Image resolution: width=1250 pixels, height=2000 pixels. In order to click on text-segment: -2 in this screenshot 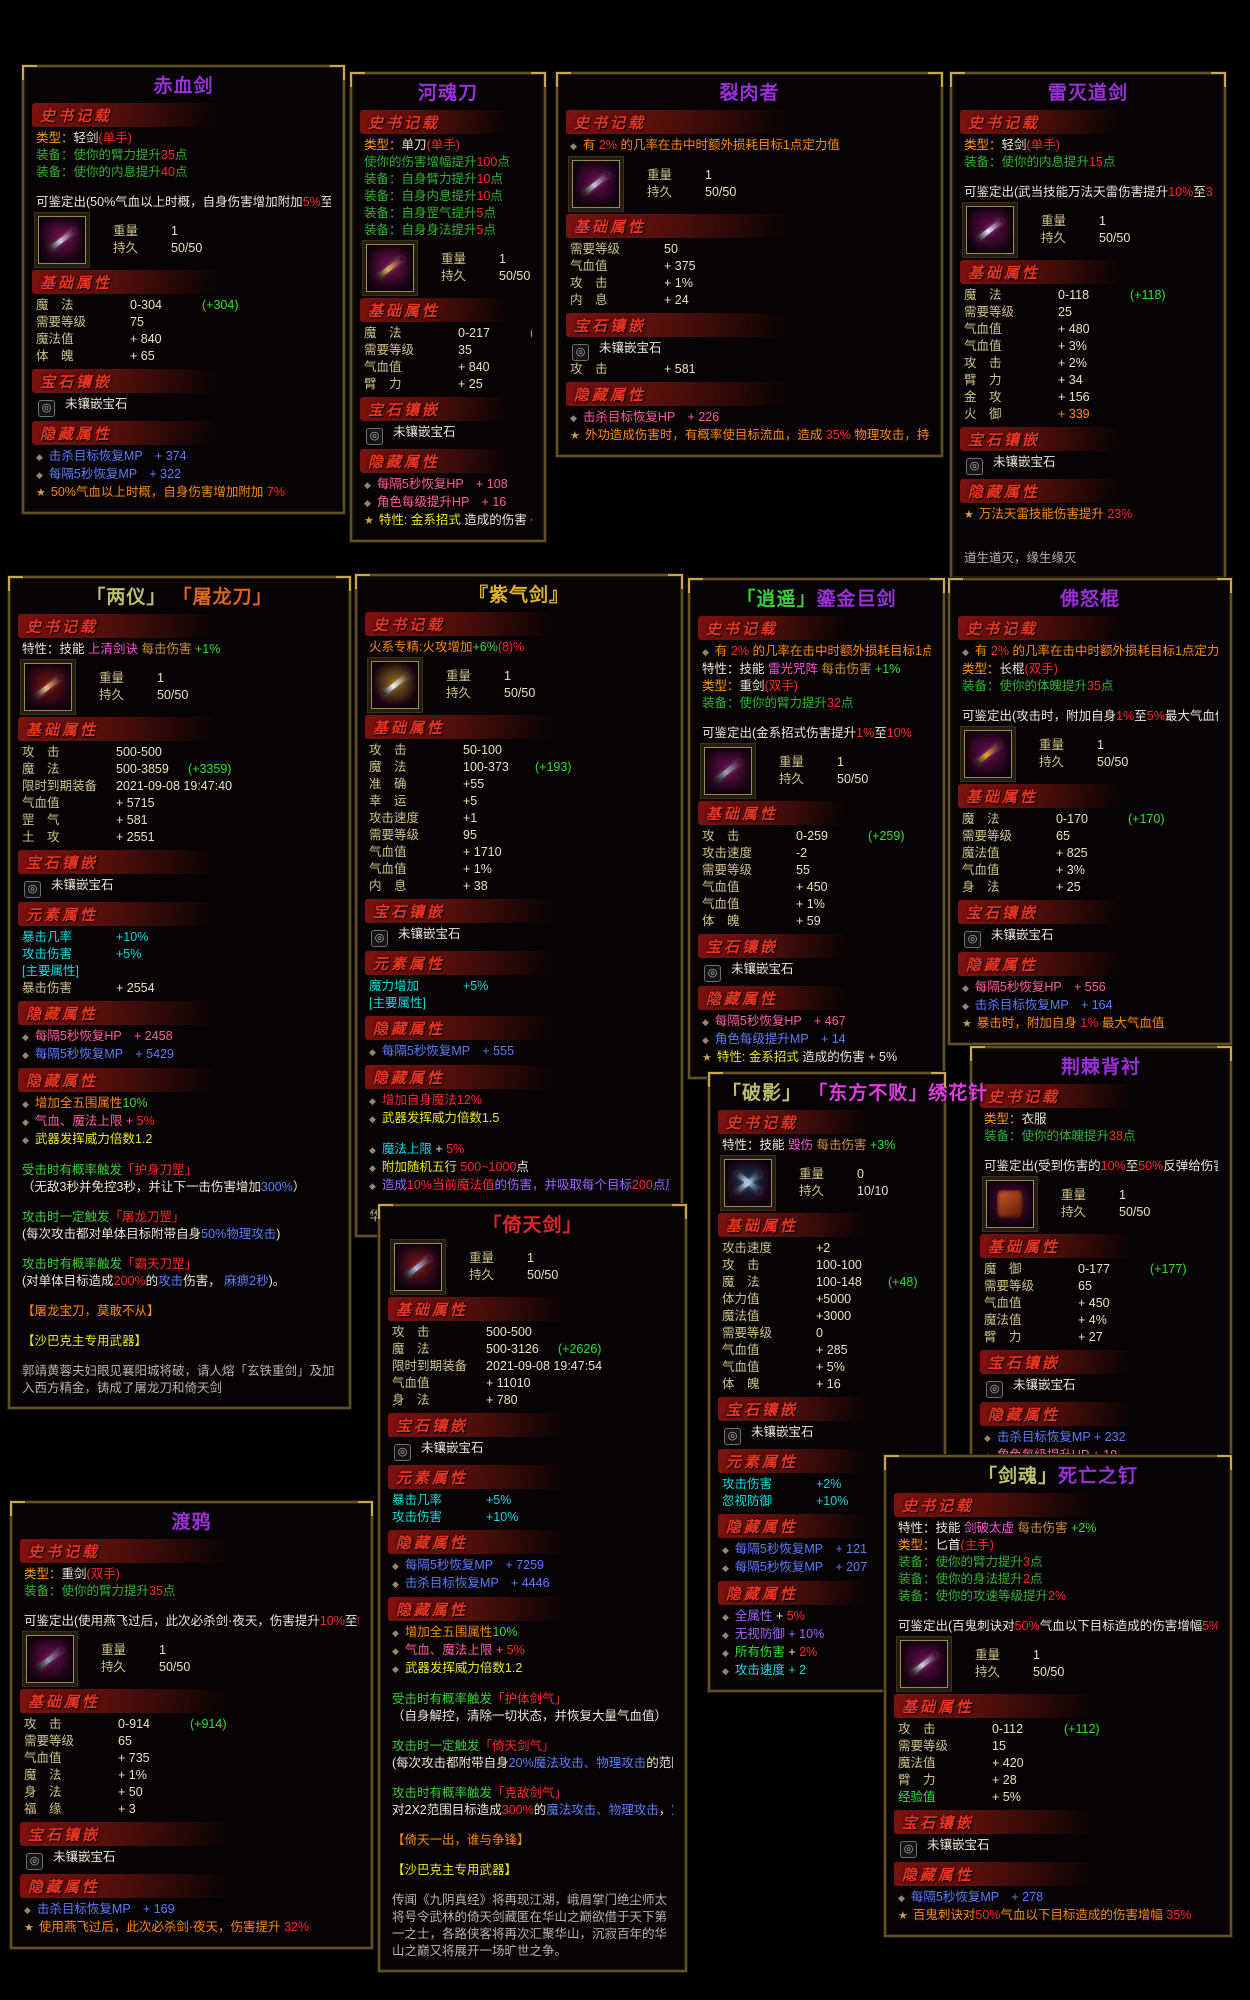, I will do `click(802, 853)`.